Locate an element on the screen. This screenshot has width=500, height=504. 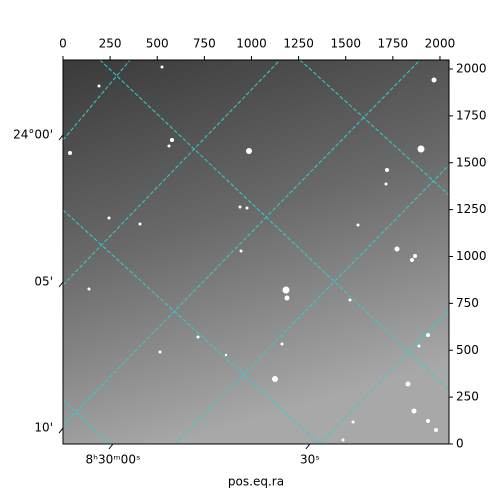
top-tick-label: 1000 is located at coordinates (251, 44).